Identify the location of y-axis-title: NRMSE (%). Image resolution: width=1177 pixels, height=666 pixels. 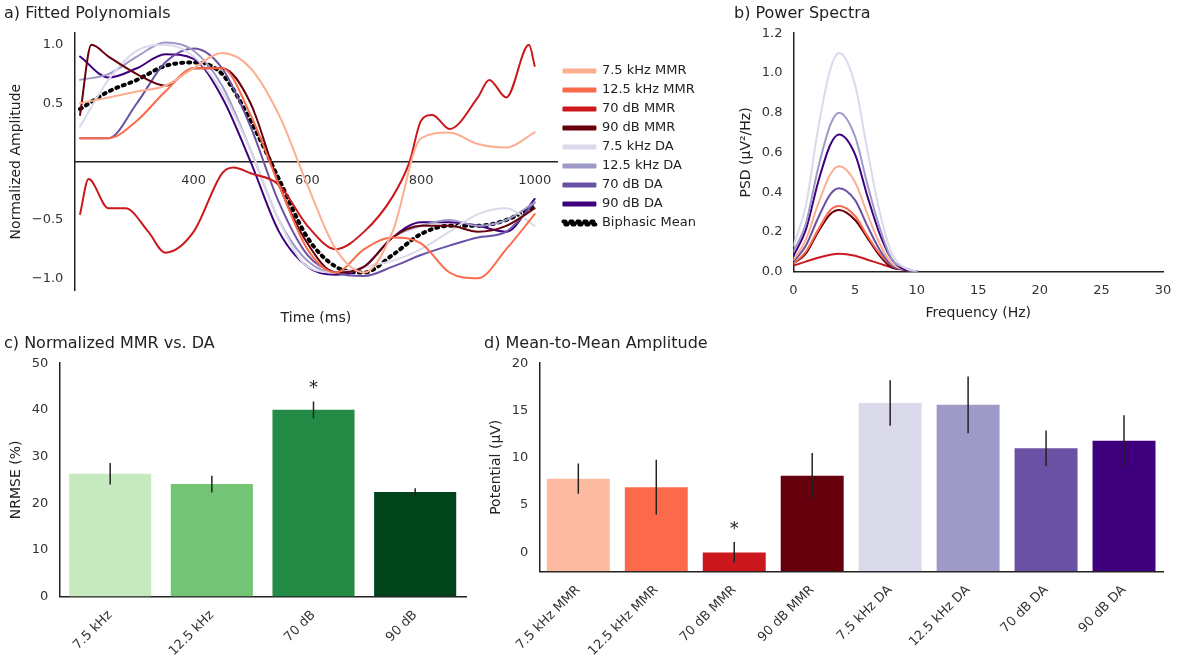
(15, 480).